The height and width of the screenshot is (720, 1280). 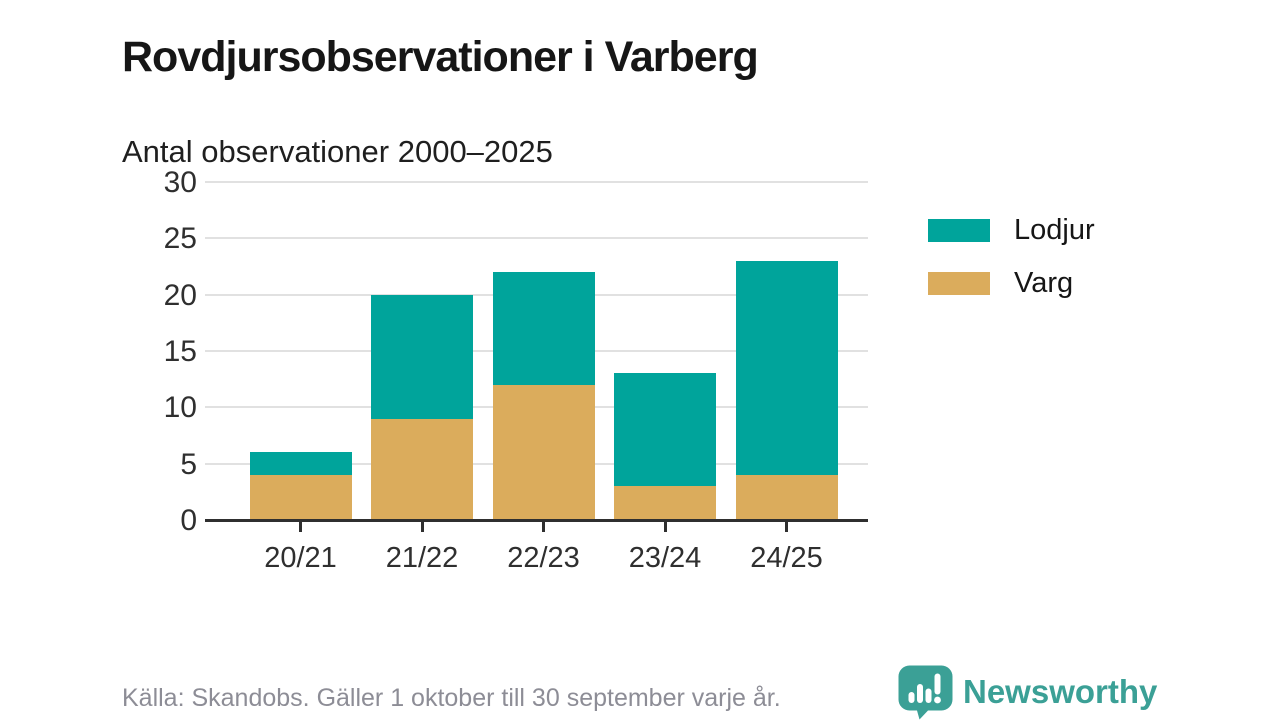 What do you see at coordinates (180, 182) in the screenshot?
I see `y-axis-tick-label: 30` at bounding box center [180, 182].